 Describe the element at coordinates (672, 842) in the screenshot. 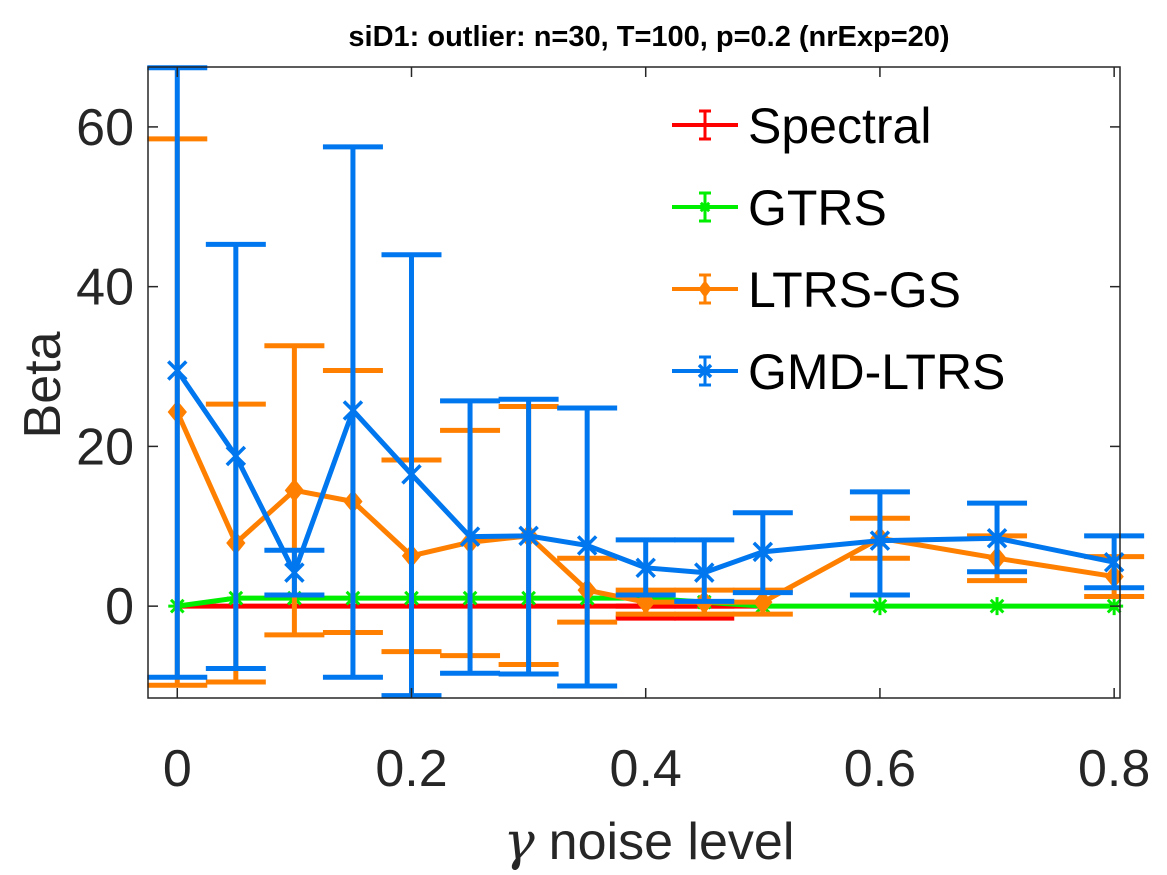

I see `x-axis-label-text: noise level` at that location.